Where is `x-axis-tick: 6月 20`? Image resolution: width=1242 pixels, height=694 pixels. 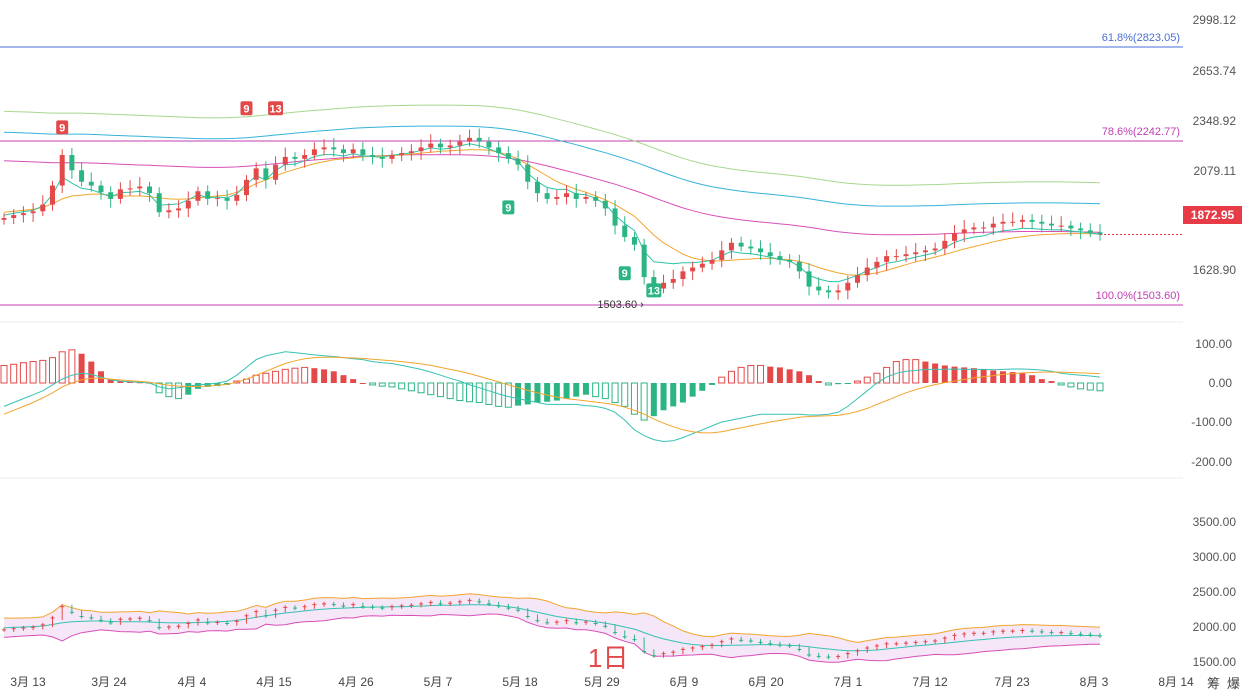
x-axis-tick: 6月 20 is located at coordinates (766, 682).